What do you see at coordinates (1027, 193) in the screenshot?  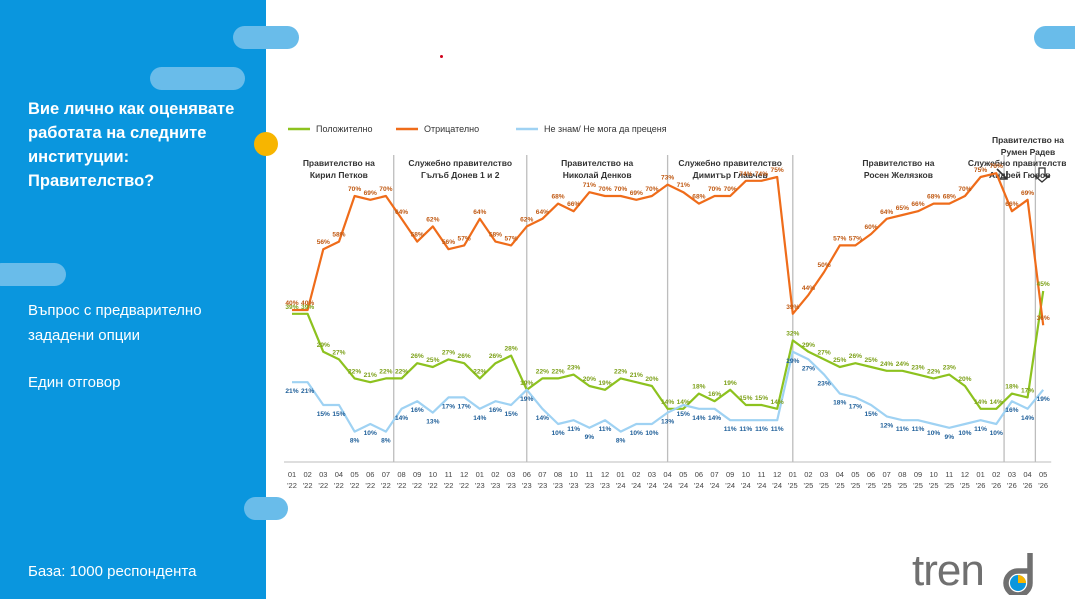 I see `data-label: 69%` at bounding box center [1027, 193].